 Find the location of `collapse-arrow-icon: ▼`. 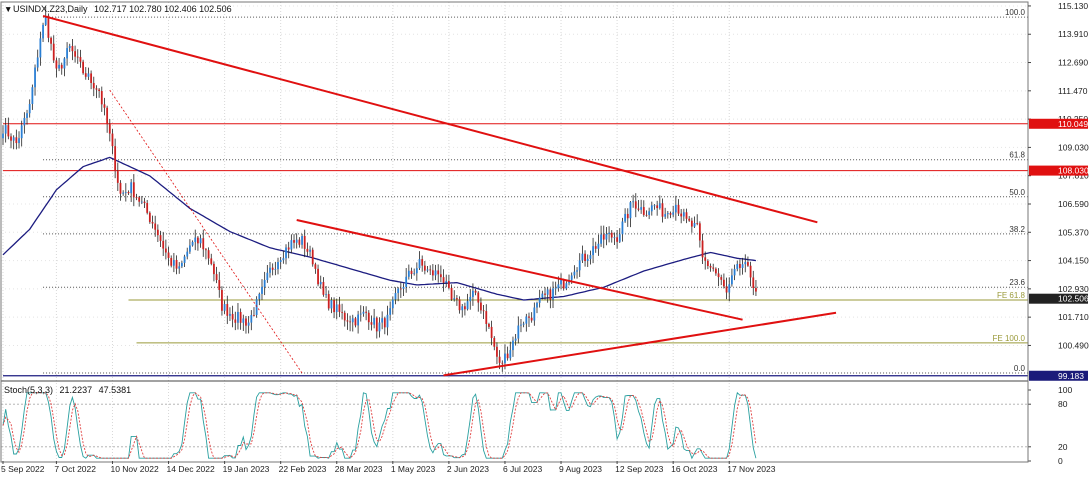

collapse-arrow-icon: ▼ is located at coordinates (8, 9).